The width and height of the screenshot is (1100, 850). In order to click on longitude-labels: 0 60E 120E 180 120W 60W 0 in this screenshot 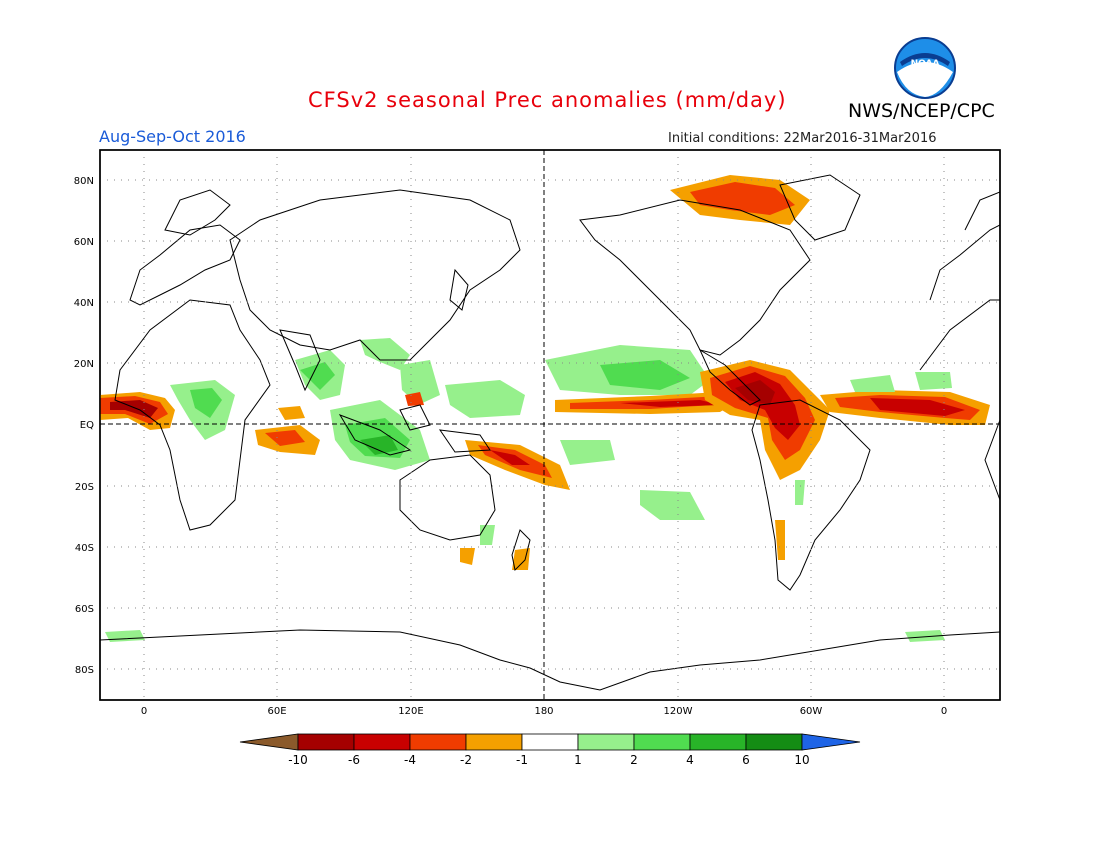, I will do `click(544, 711)`.